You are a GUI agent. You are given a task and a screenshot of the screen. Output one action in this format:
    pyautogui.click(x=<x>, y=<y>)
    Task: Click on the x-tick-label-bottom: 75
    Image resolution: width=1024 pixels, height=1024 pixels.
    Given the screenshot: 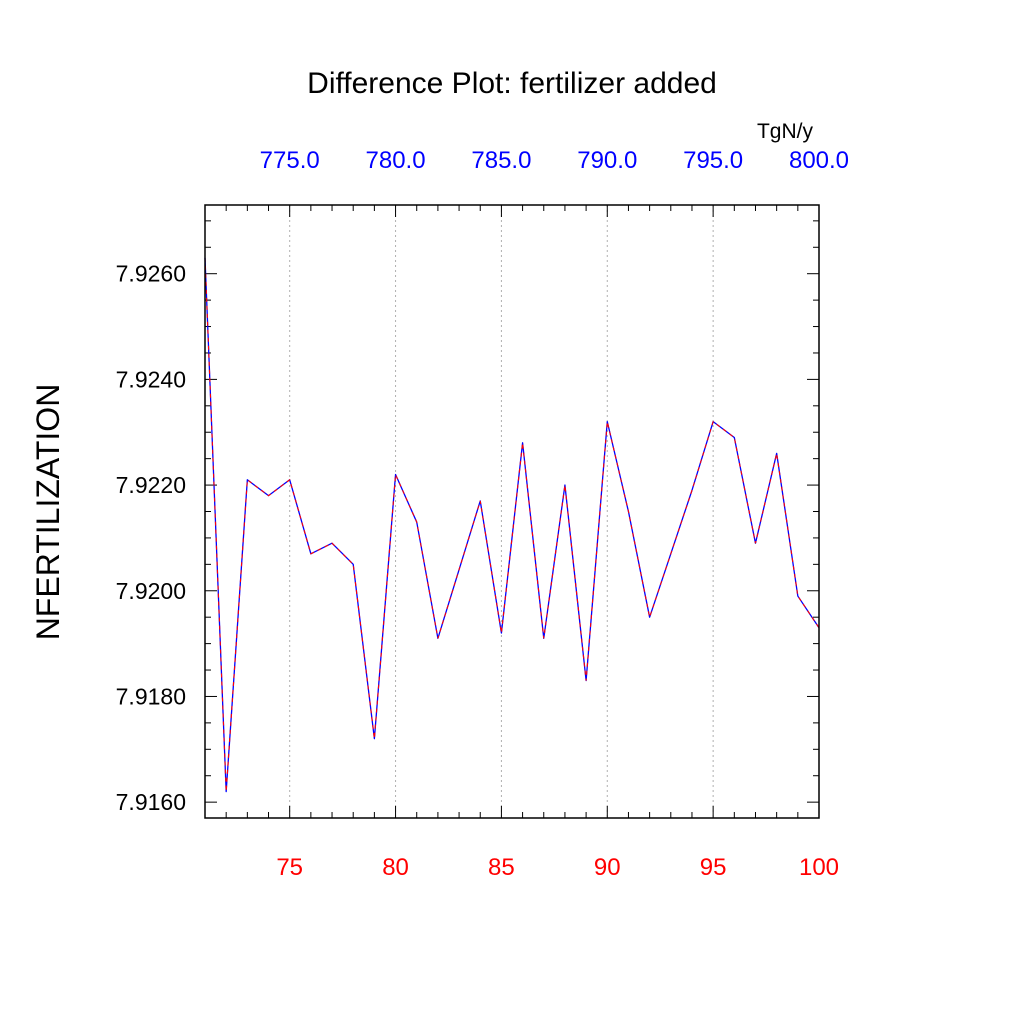 What is the action you would take?
    pyautogui.click(x=289, y=867)
    